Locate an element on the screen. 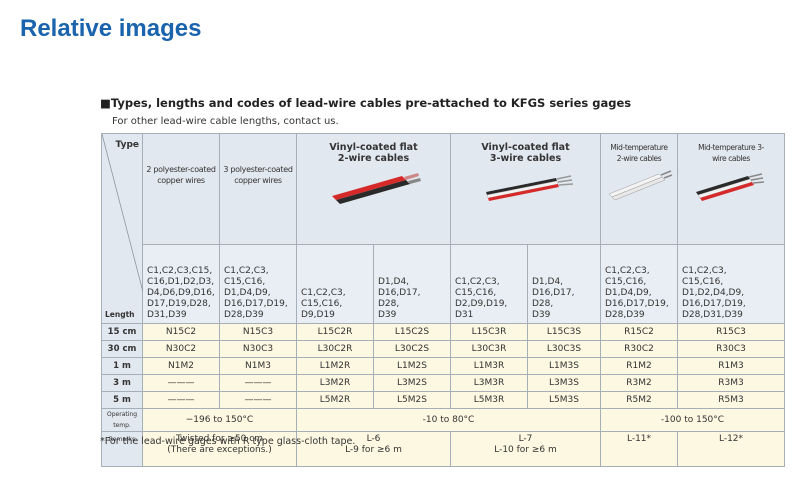 Image resolution: width=801 pixels, height=481 pixels. cable-code: L3M2R is located at coordinates (335, 383).